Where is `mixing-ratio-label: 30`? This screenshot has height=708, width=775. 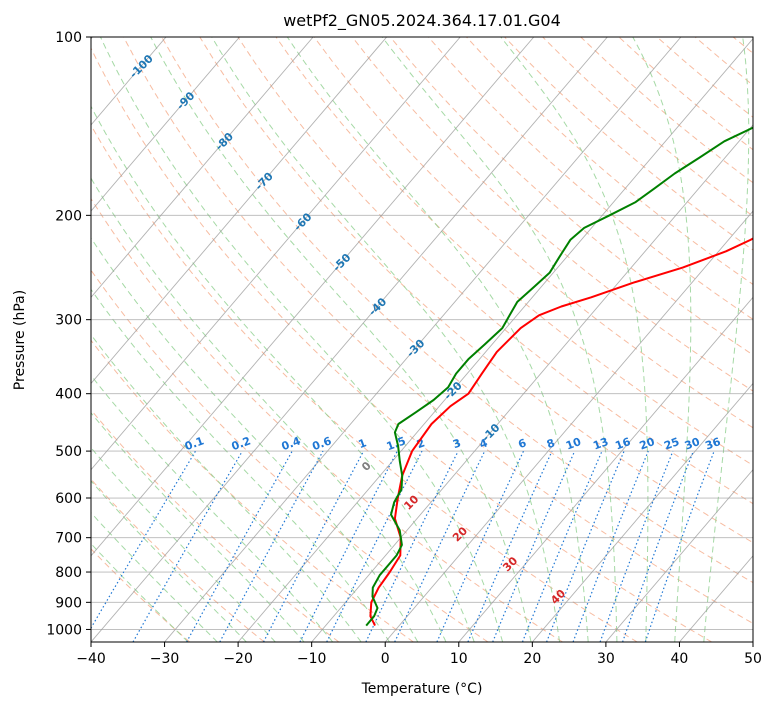 mixing-ratio-label: 30 is located at coordinates (692, 444).